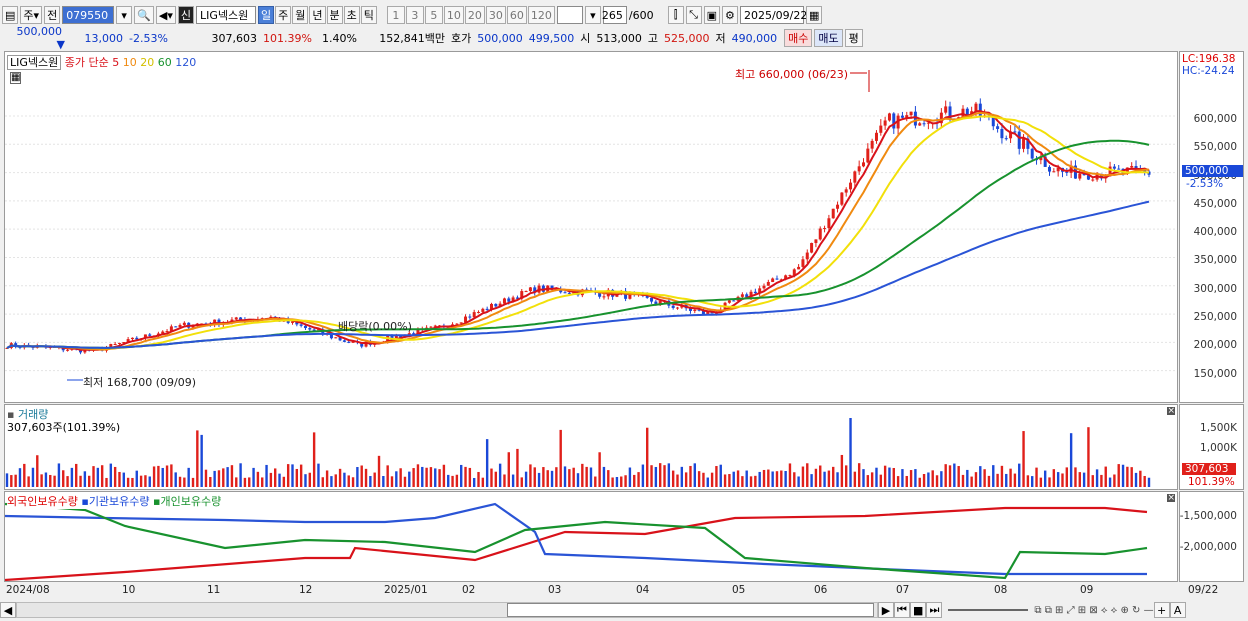 This screenshot has width=1248, height=621. I want to click on calendar-icon: ▦, so click(814, 15).